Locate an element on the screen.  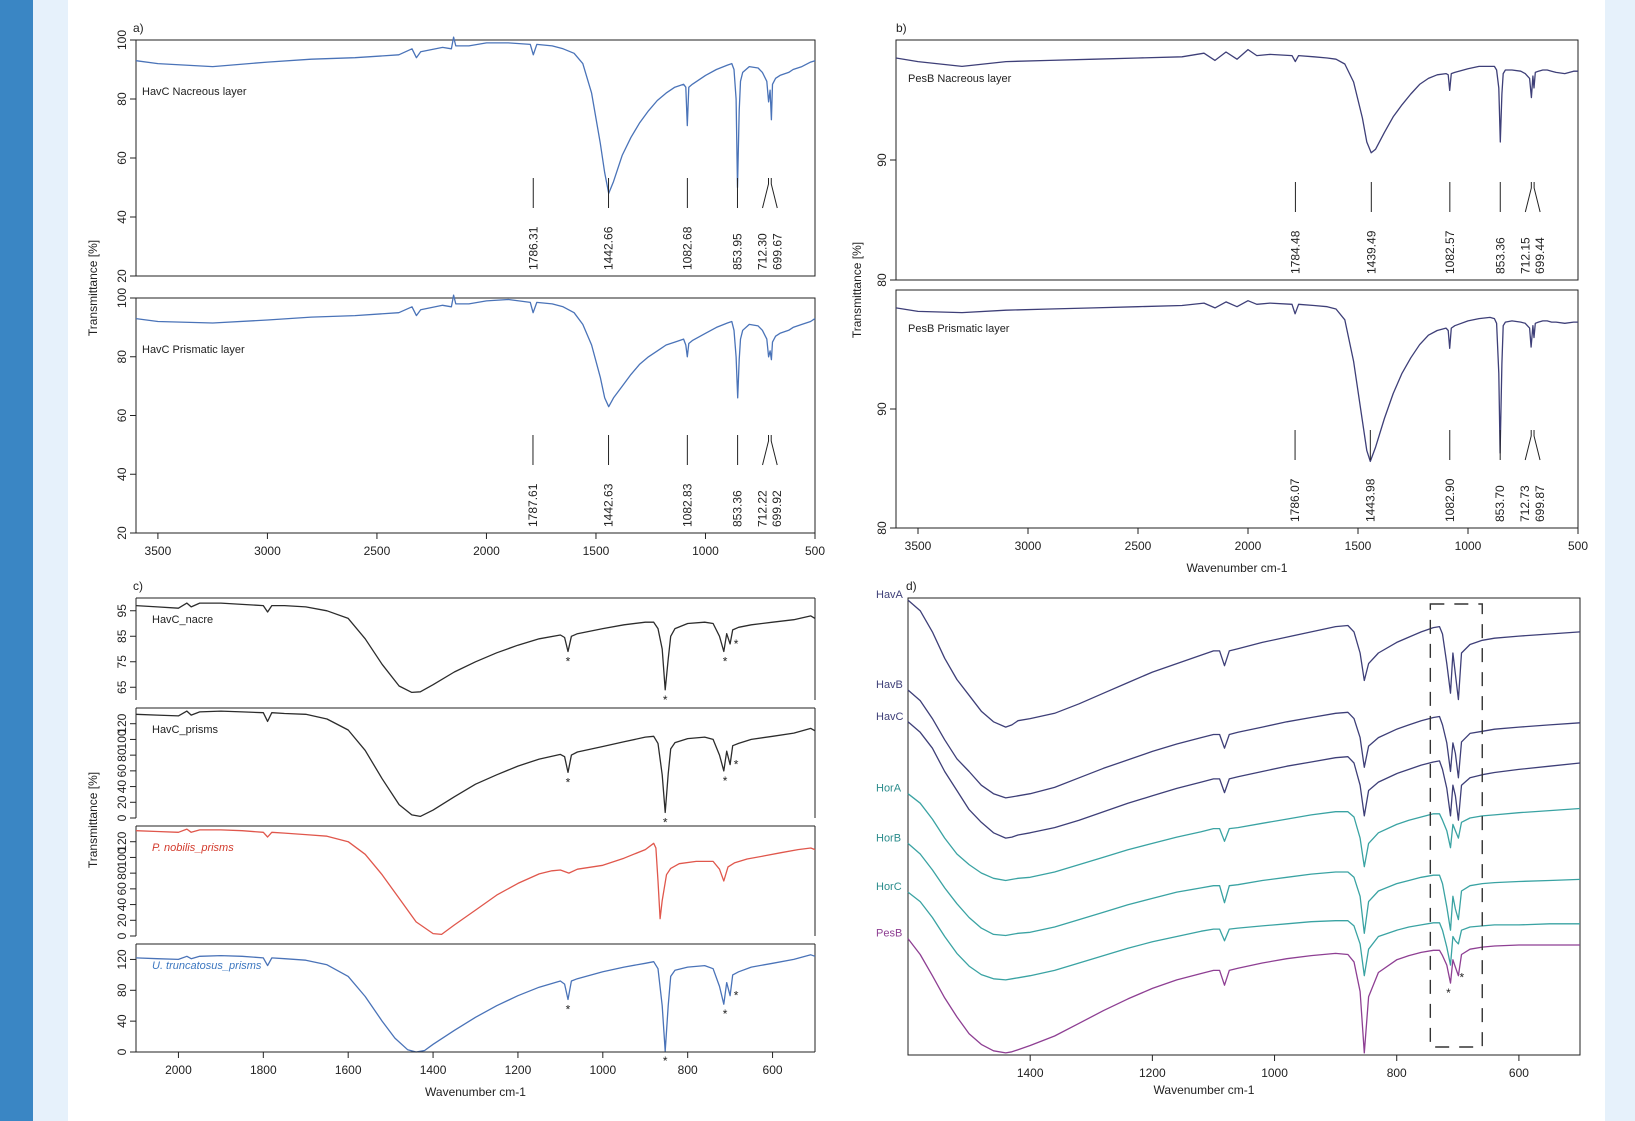
panel-c-xtick-label: 800 is located at coordinates (688, 1070).